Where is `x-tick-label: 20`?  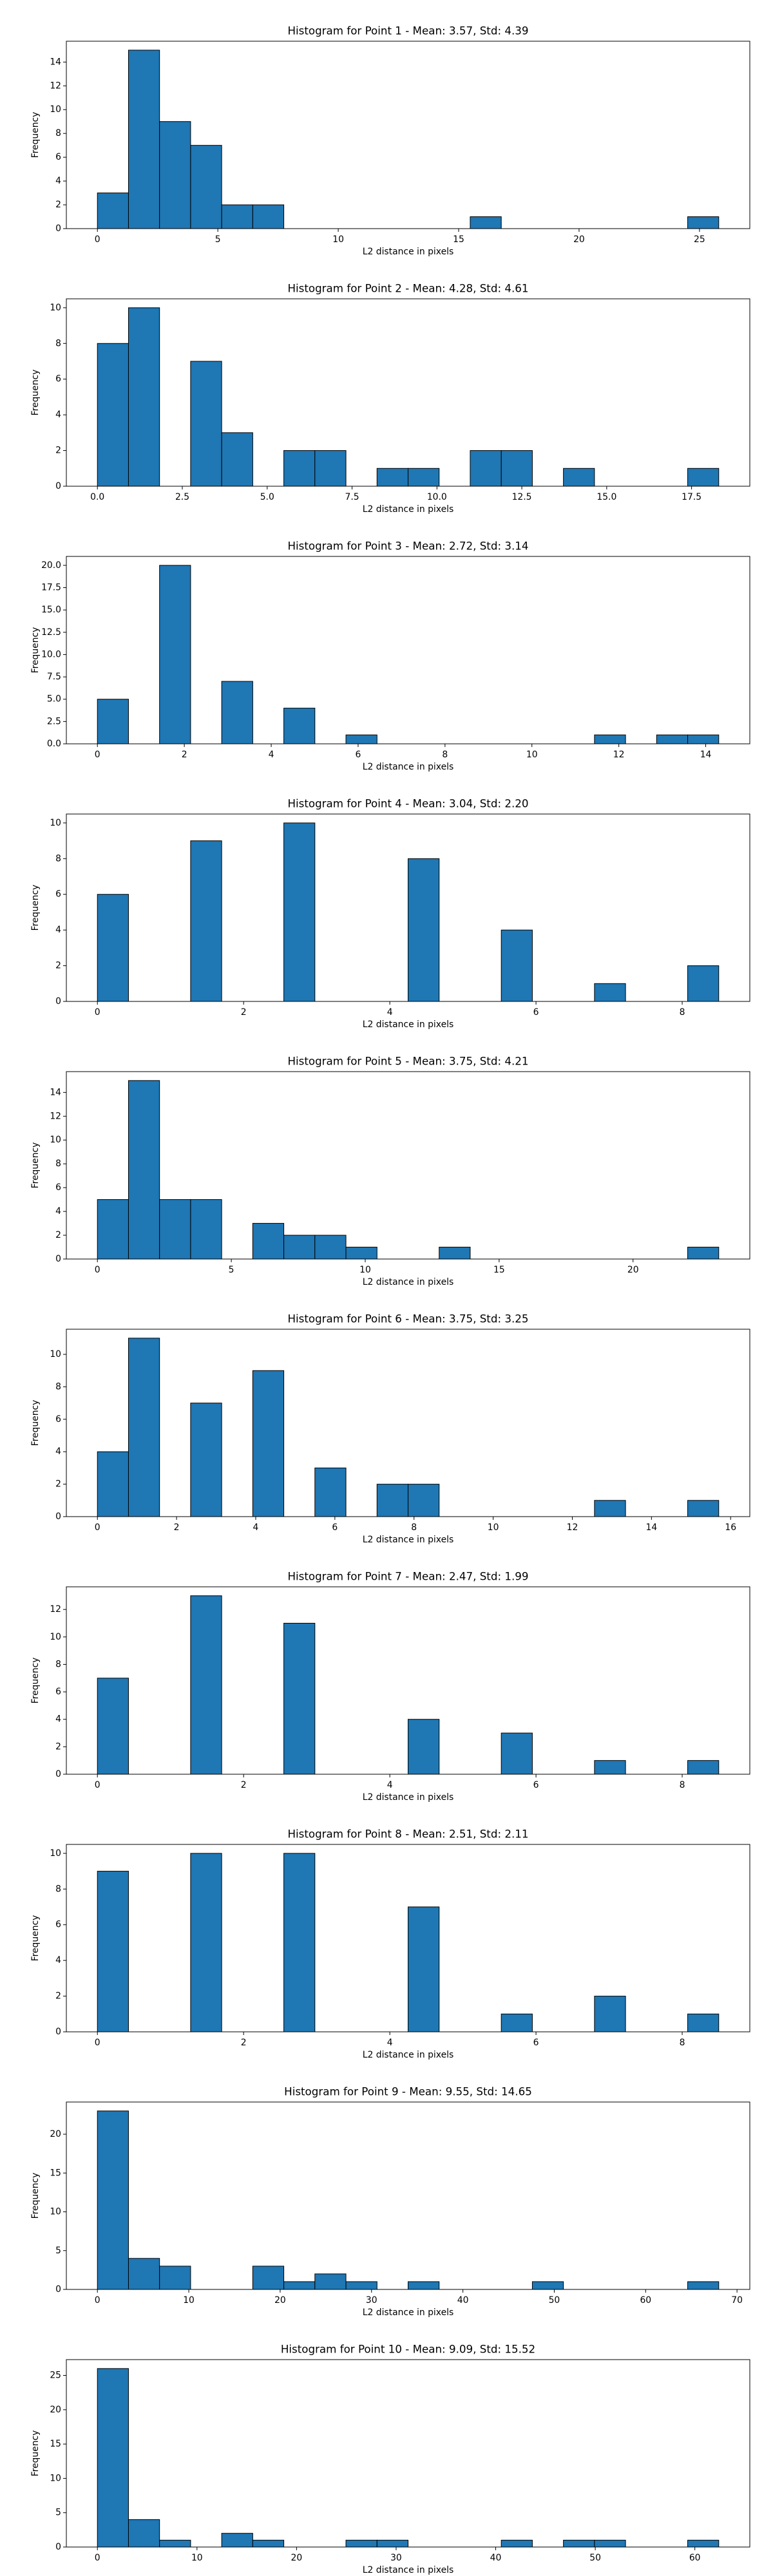
x-tick-label: 20 is located at coordinates (297, 2558).